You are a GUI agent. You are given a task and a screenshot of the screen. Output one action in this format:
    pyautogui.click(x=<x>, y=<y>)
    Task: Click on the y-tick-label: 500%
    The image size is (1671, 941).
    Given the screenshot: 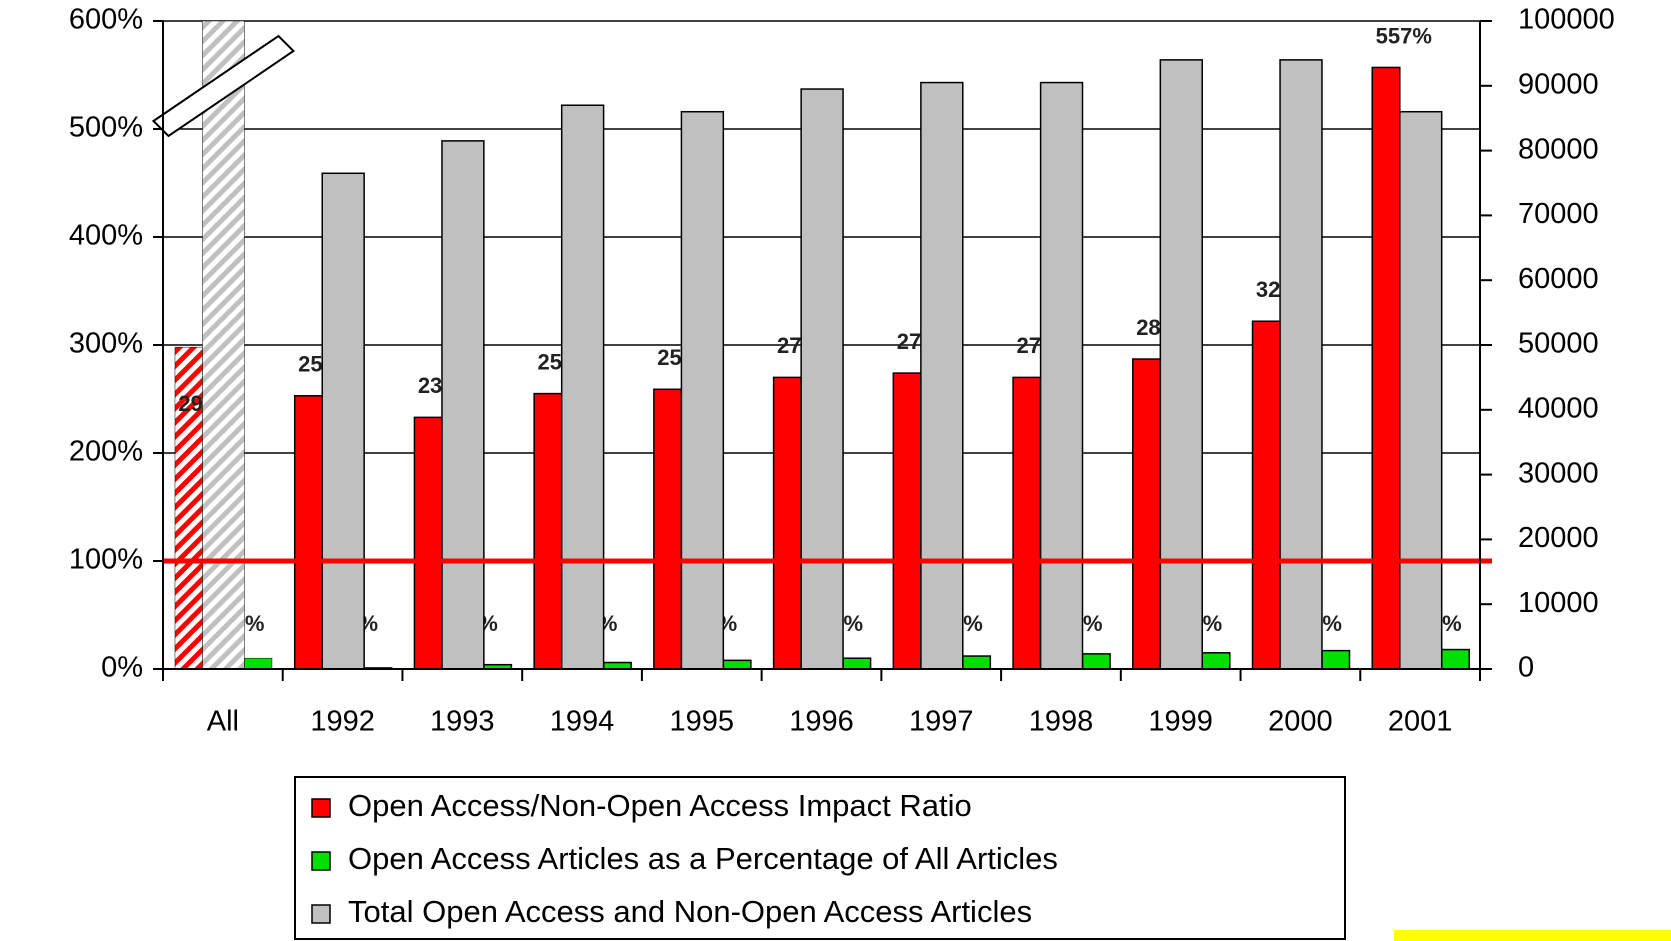 What is the action you would take?
    pyautogui.click(x=106, y=128)
    